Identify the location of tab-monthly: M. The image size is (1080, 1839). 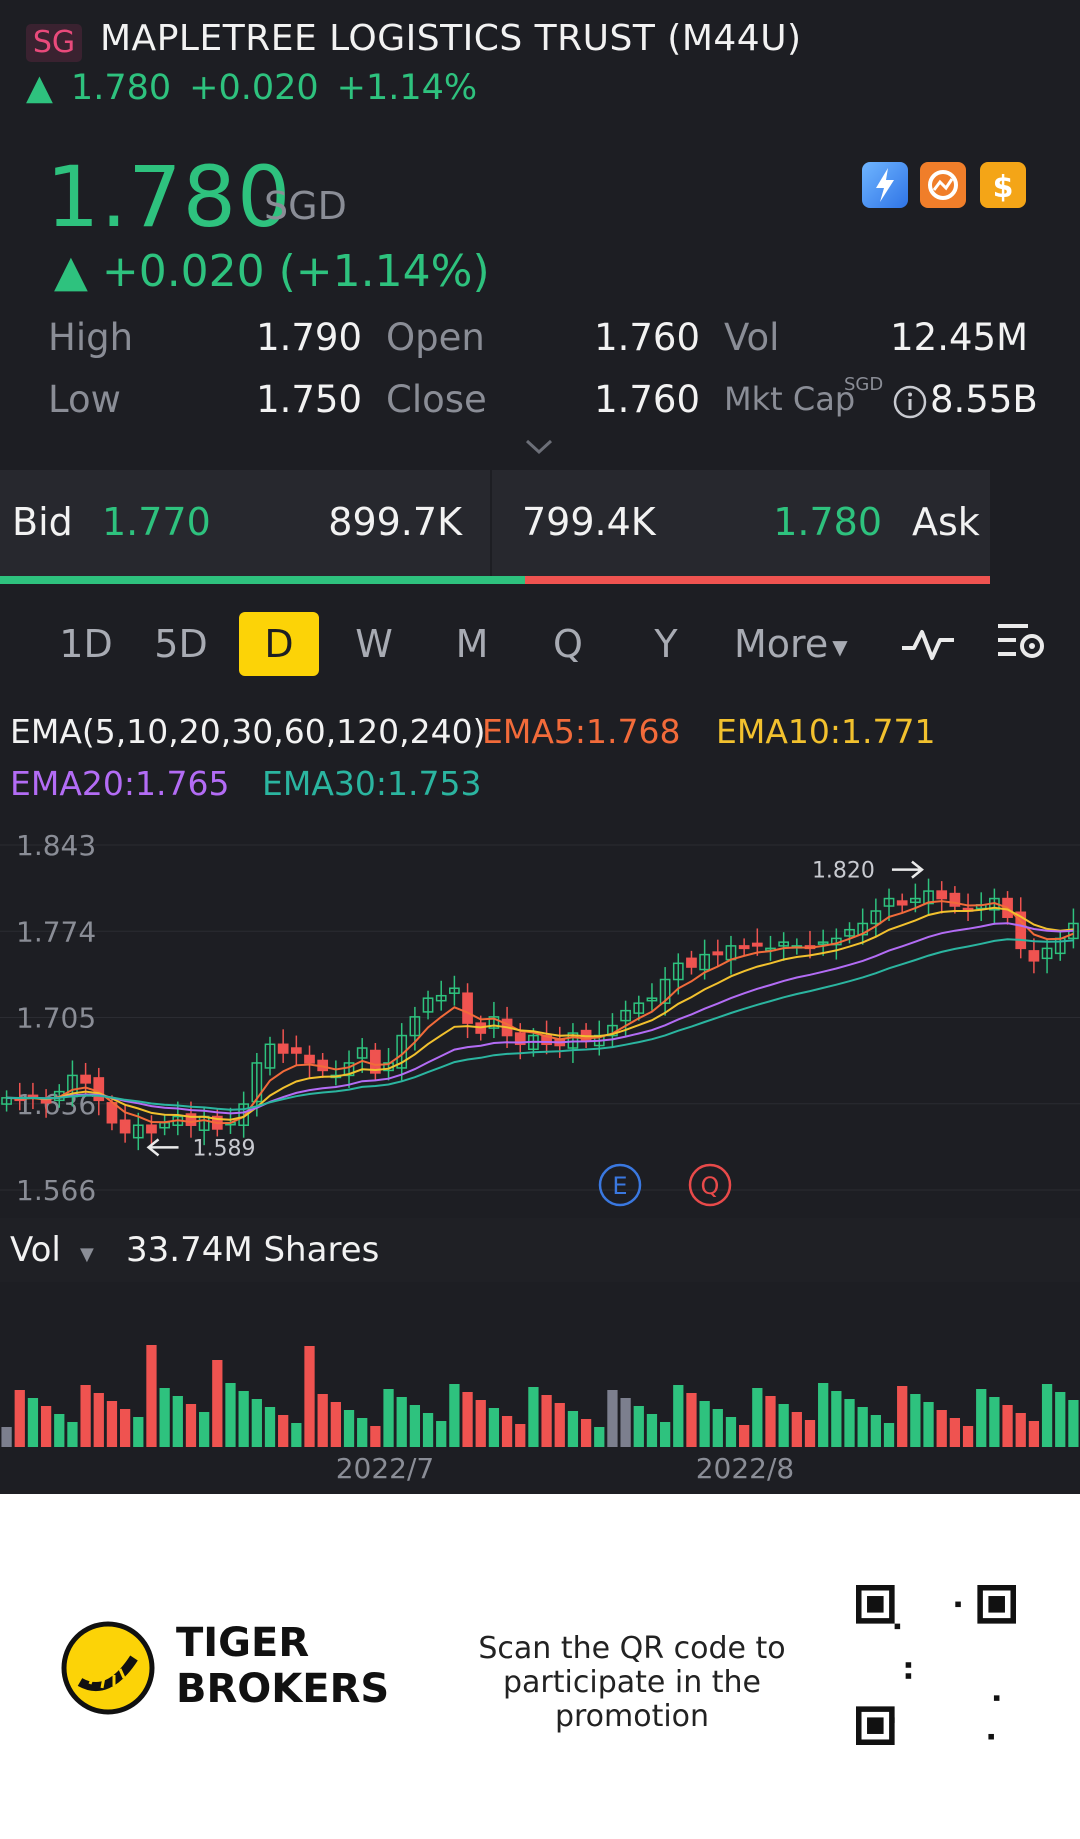
(472, 644).